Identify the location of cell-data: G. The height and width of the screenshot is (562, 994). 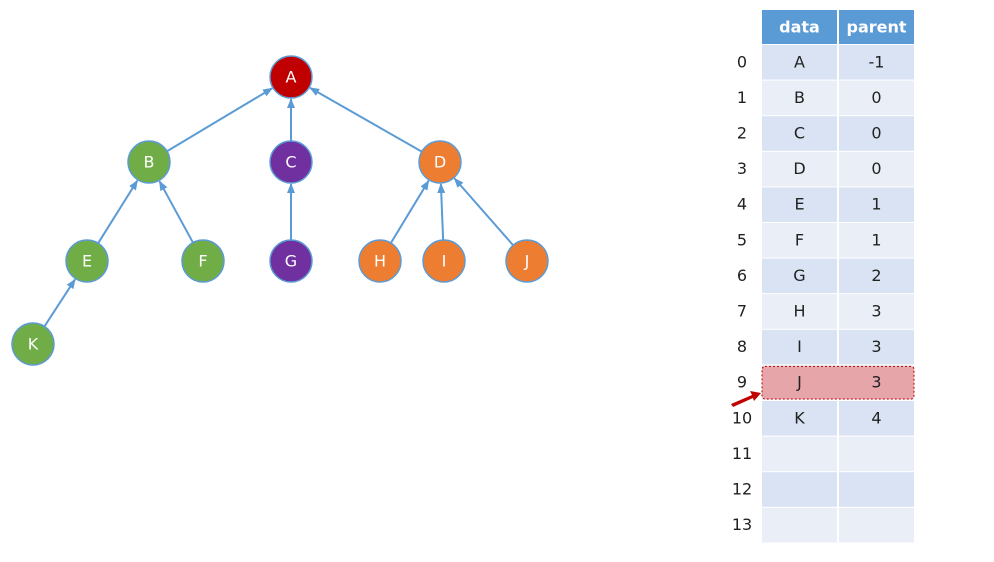
(799, 275).